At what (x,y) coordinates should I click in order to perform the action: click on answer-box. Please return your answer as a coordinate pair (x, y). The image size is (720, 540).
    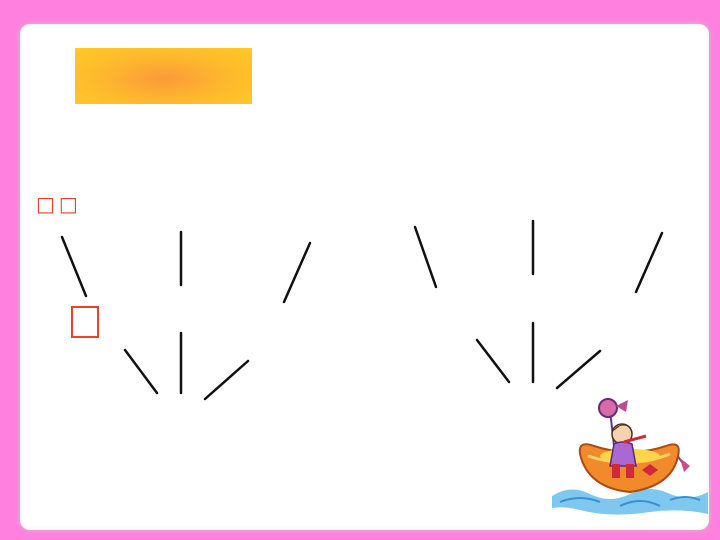
    Looking at the image, I should click on (85, 322).